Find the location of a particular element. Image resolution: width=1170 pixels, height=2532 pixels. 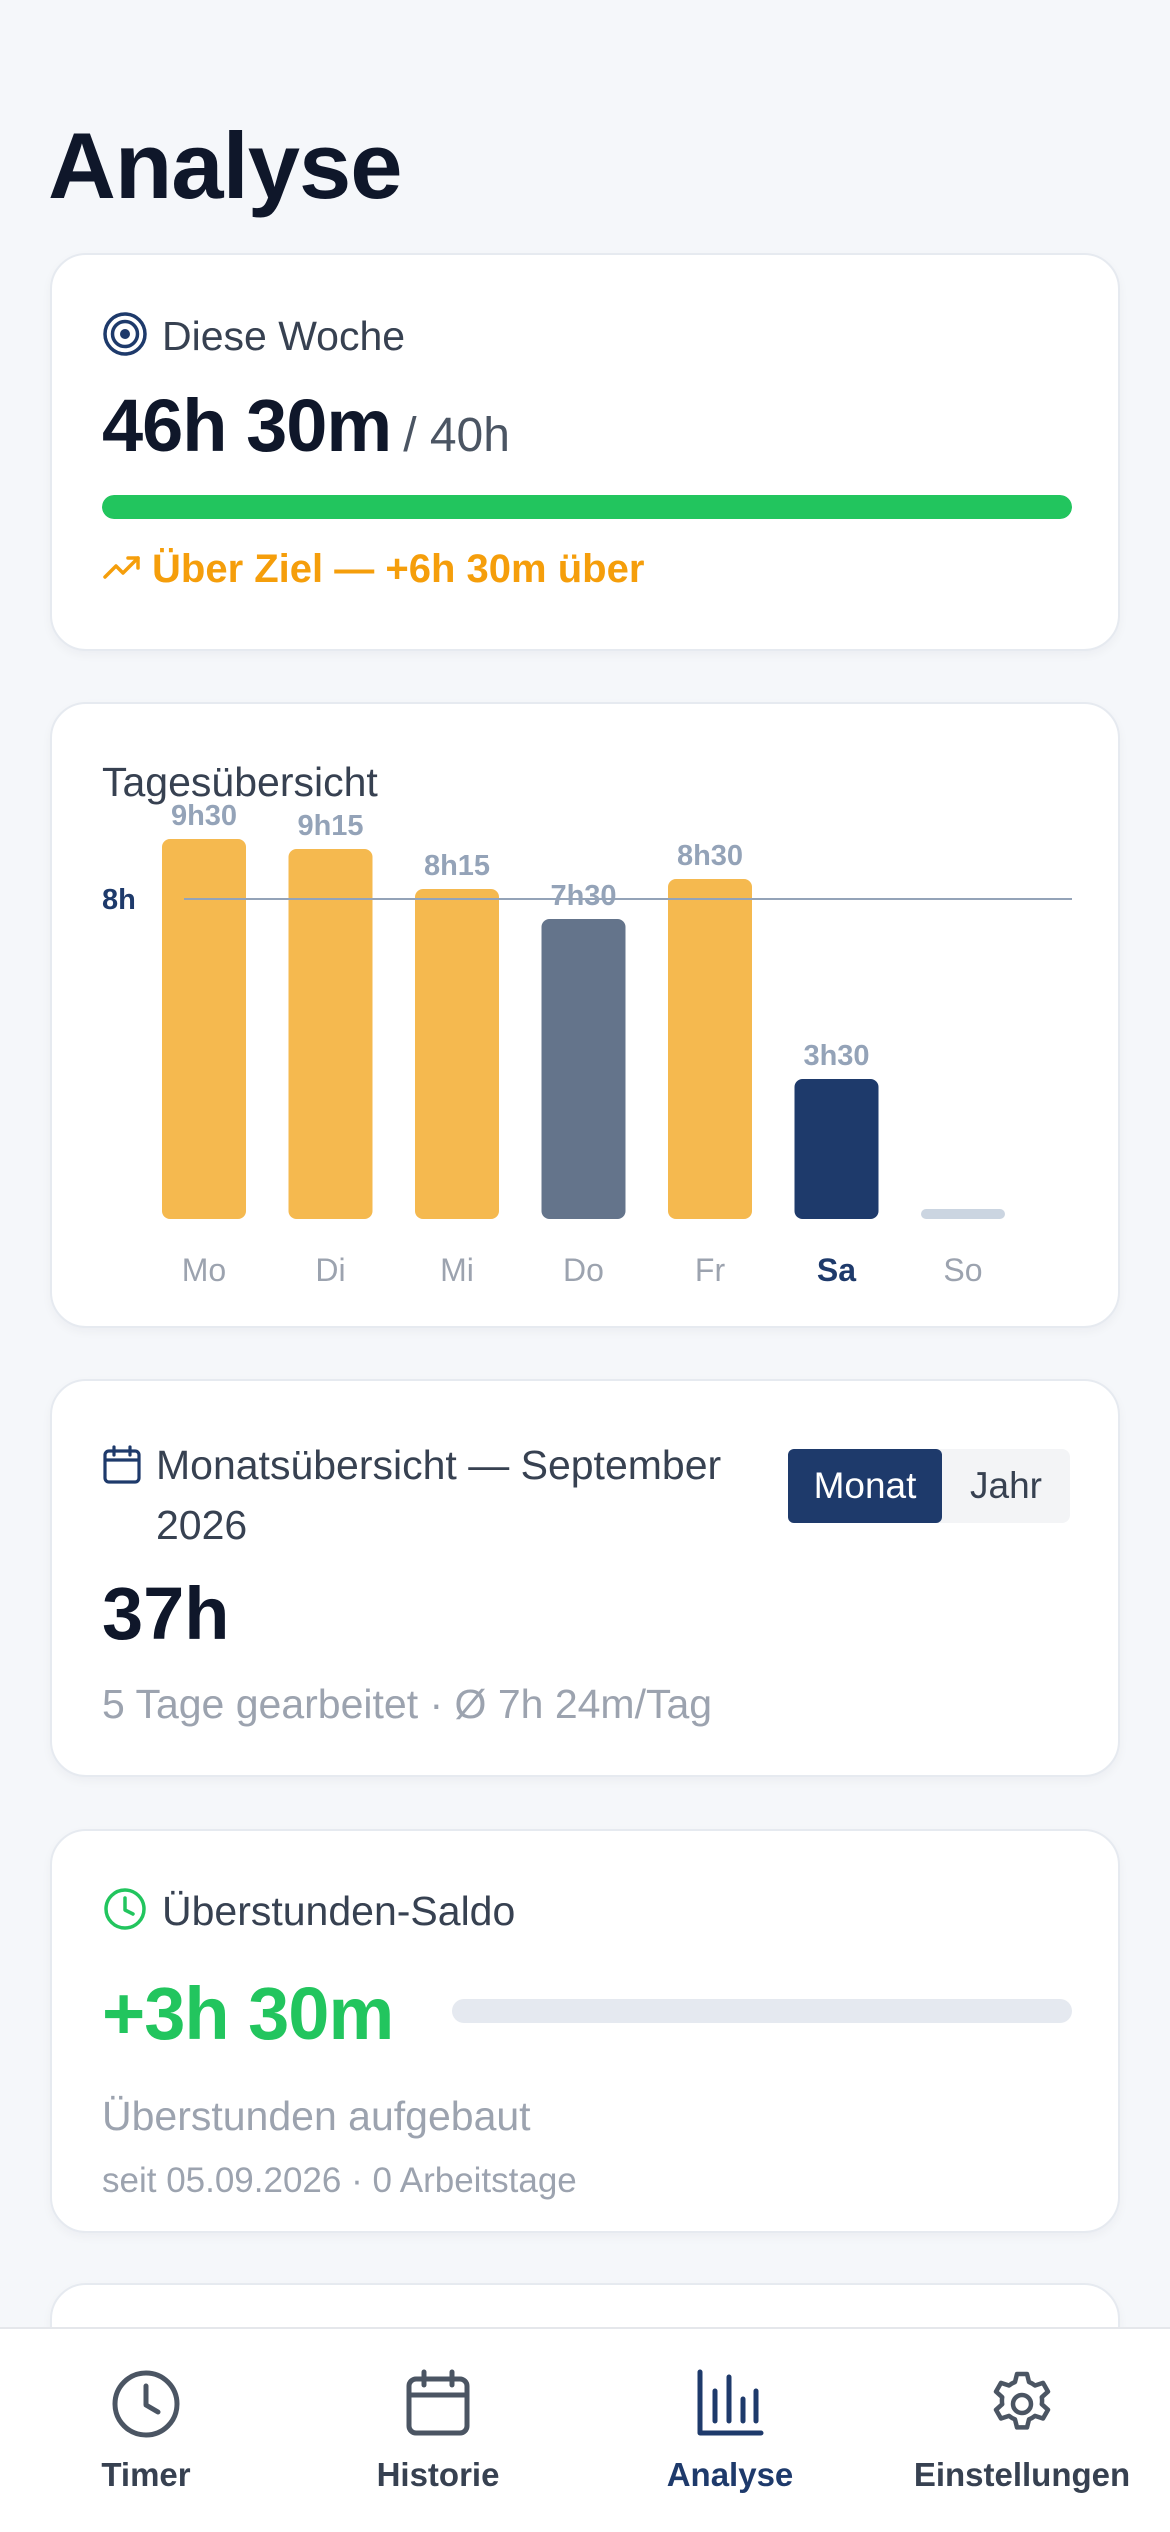

gear-icon is located at coordinates (1022, 2406).